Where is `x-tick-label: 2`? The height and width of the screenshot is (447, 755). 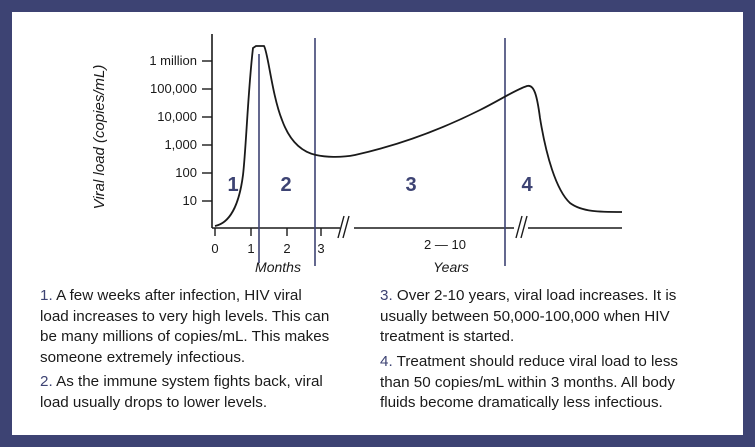
x-tick-label: 2 is located at coordinates (286, 248).